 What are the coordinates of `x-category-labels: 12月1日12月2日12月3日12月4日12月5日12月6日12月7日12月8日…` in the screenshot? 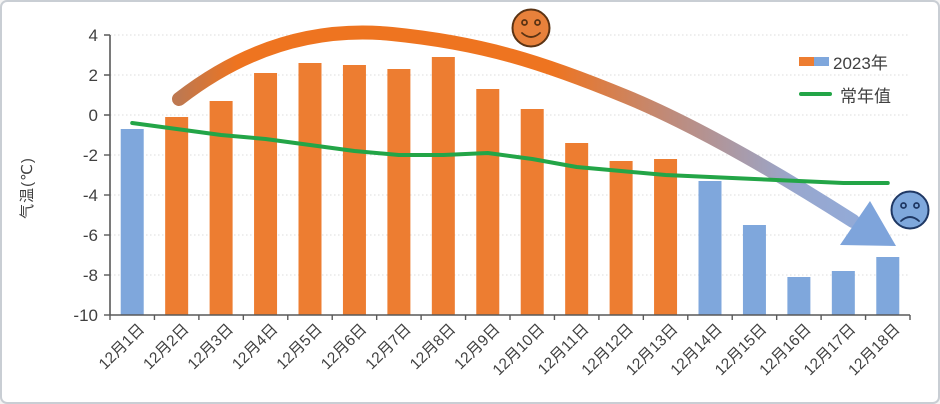 It's located at (500, 350).